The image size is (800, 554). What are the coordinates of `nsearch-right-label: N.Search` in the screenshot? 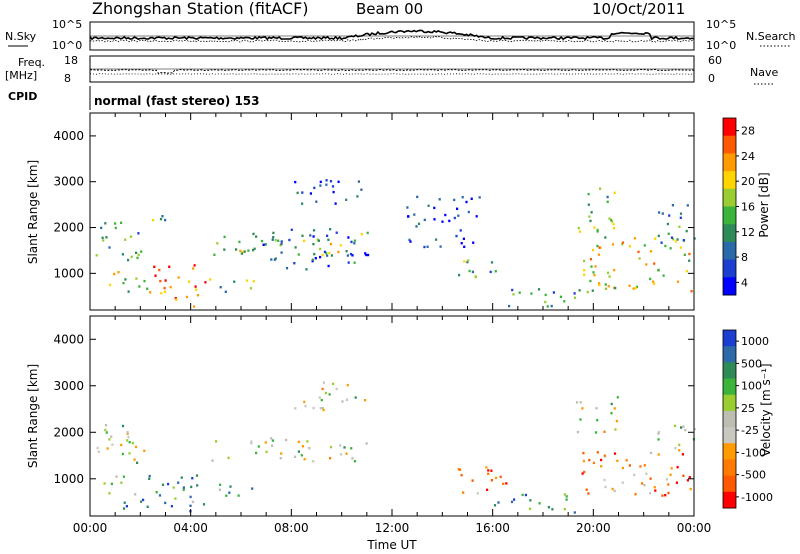 It's located at (771, 36).